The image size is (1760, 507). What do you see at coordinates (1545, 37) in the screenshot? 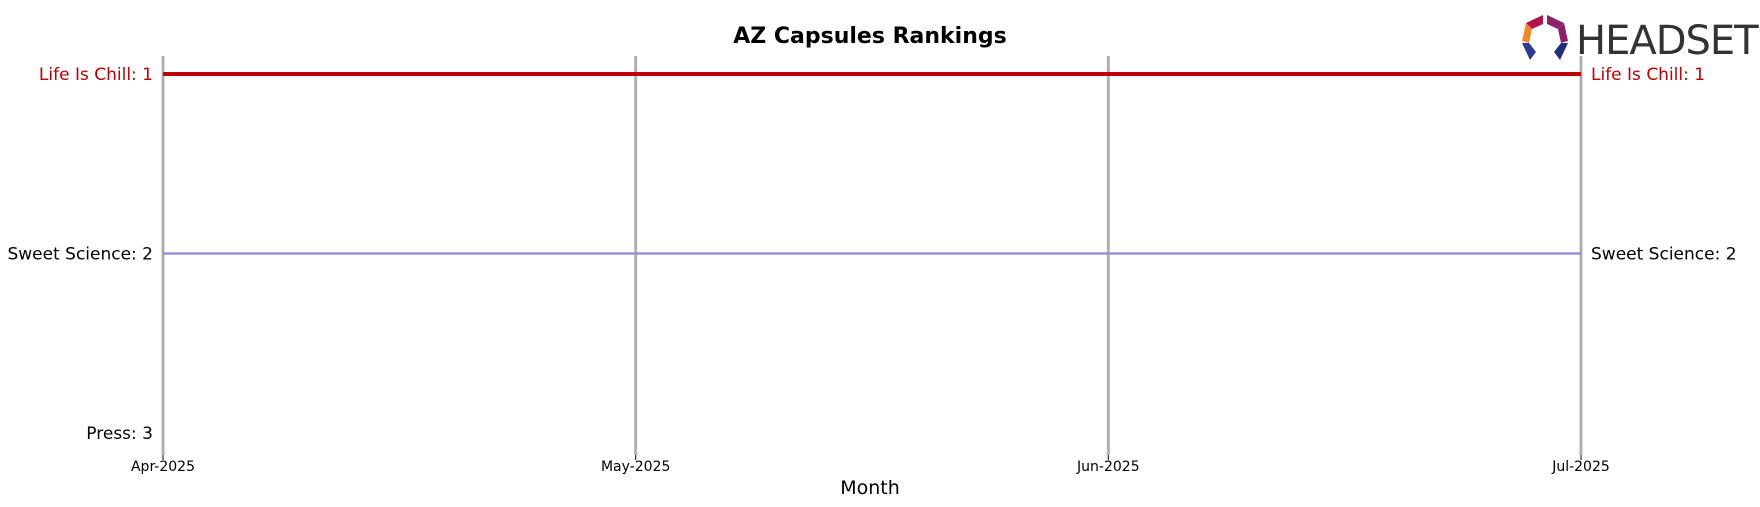
I see `headset-logo-icon` at bounding box center [1545, 37].